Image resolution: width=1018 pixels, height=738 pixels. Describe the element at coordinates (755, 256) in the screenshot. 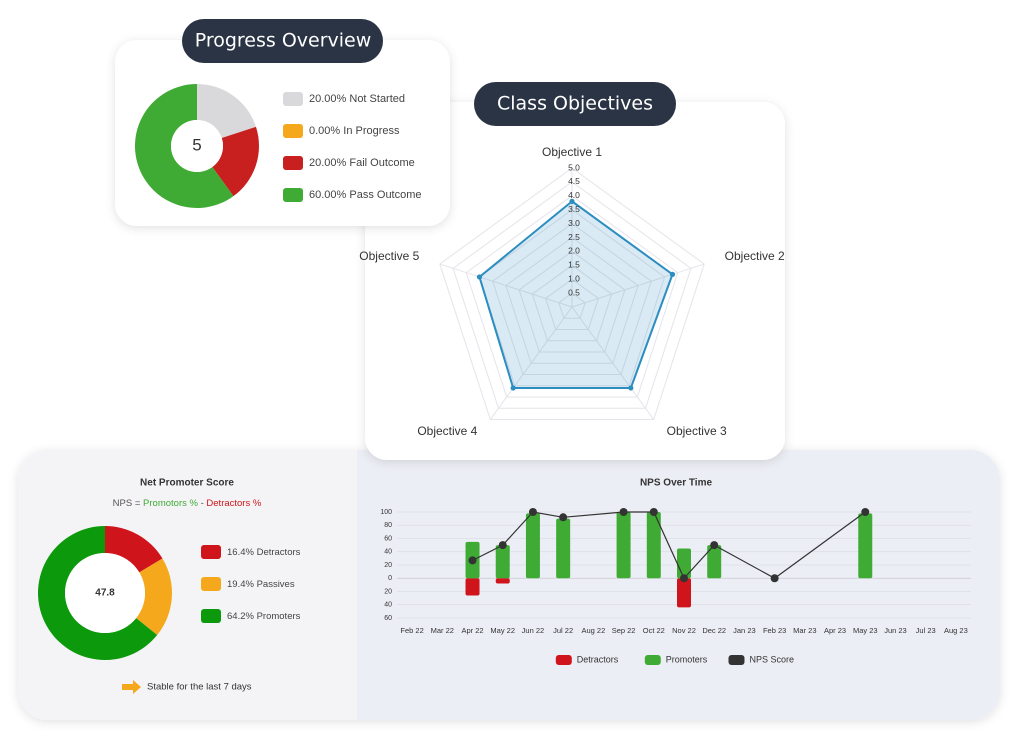

I see `axis-label: Objective 2` at that location.